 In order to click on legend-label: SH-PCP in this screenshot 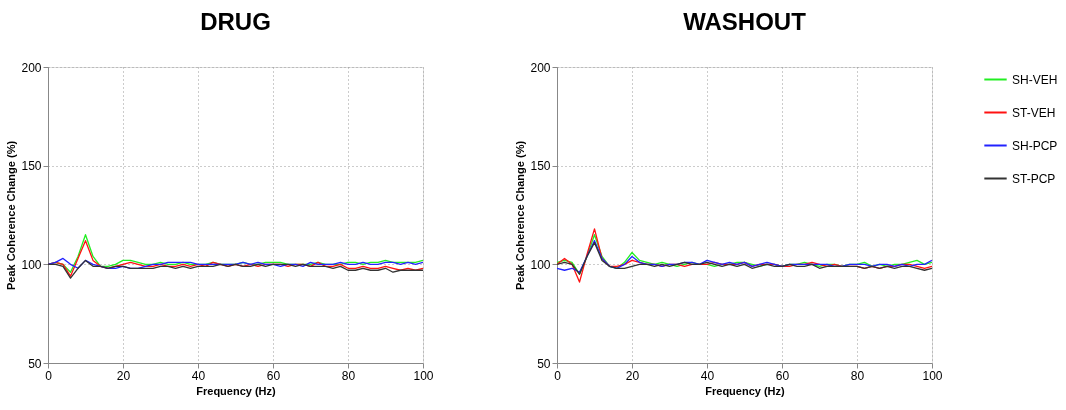, I will do `click(1035, 145)`.